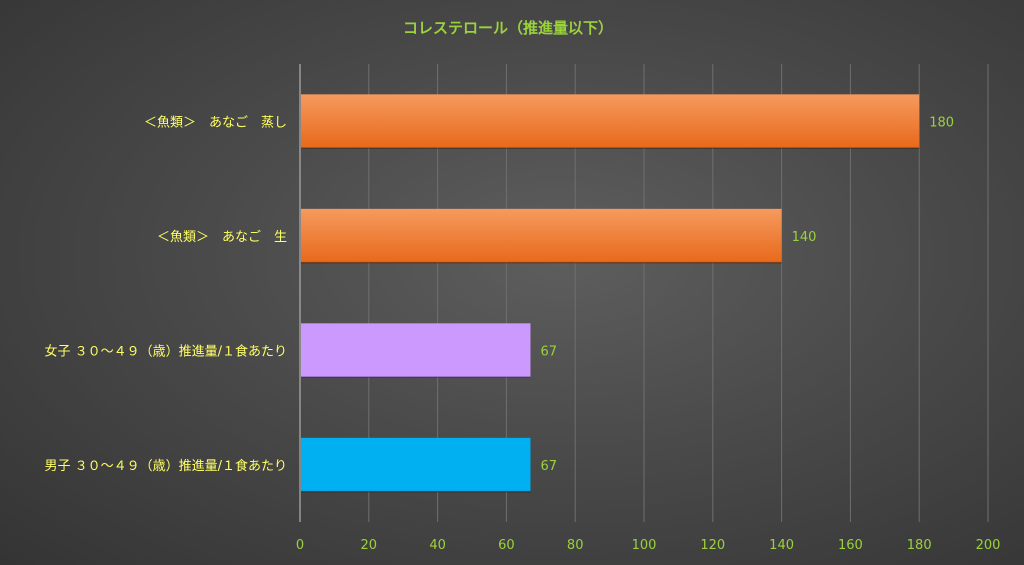 The image size is (1024, 565). What do you see at coordinates (919, 545) in the screenshot?
I see `x-tick-label: 180` at bounding box center [919, 545].